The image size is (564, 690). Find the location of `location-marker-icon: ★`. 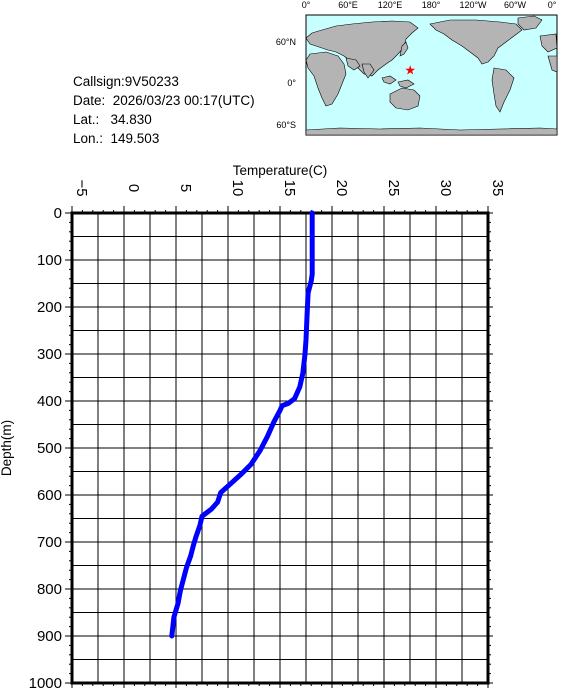

location-marker-icon: ★ is located at coordinates (410, 70).